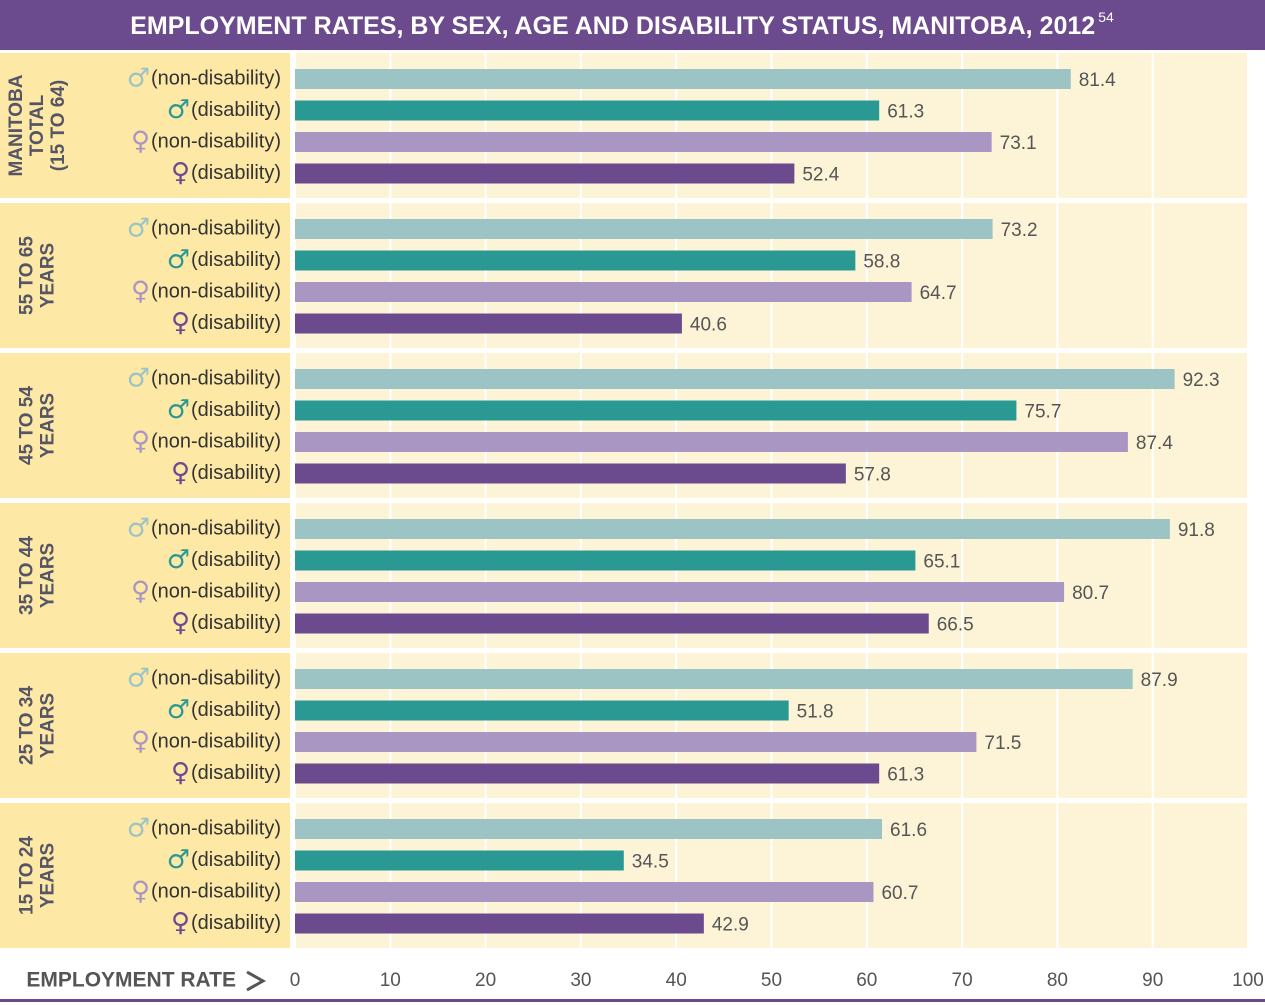 The height and width of the screenshot is (1005, 1265). Describe the element at coordinates (899, 893) in the screenshot. I see `value-label: 60.7` at that location.